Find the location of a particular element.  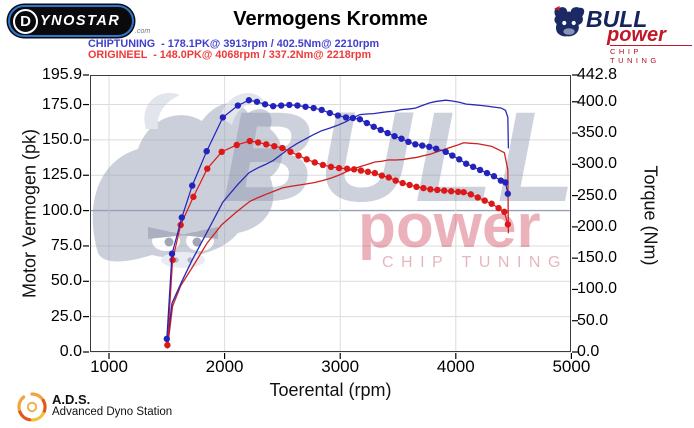

page-title: Vermogens Kromme is located at coordinates (330, 19).